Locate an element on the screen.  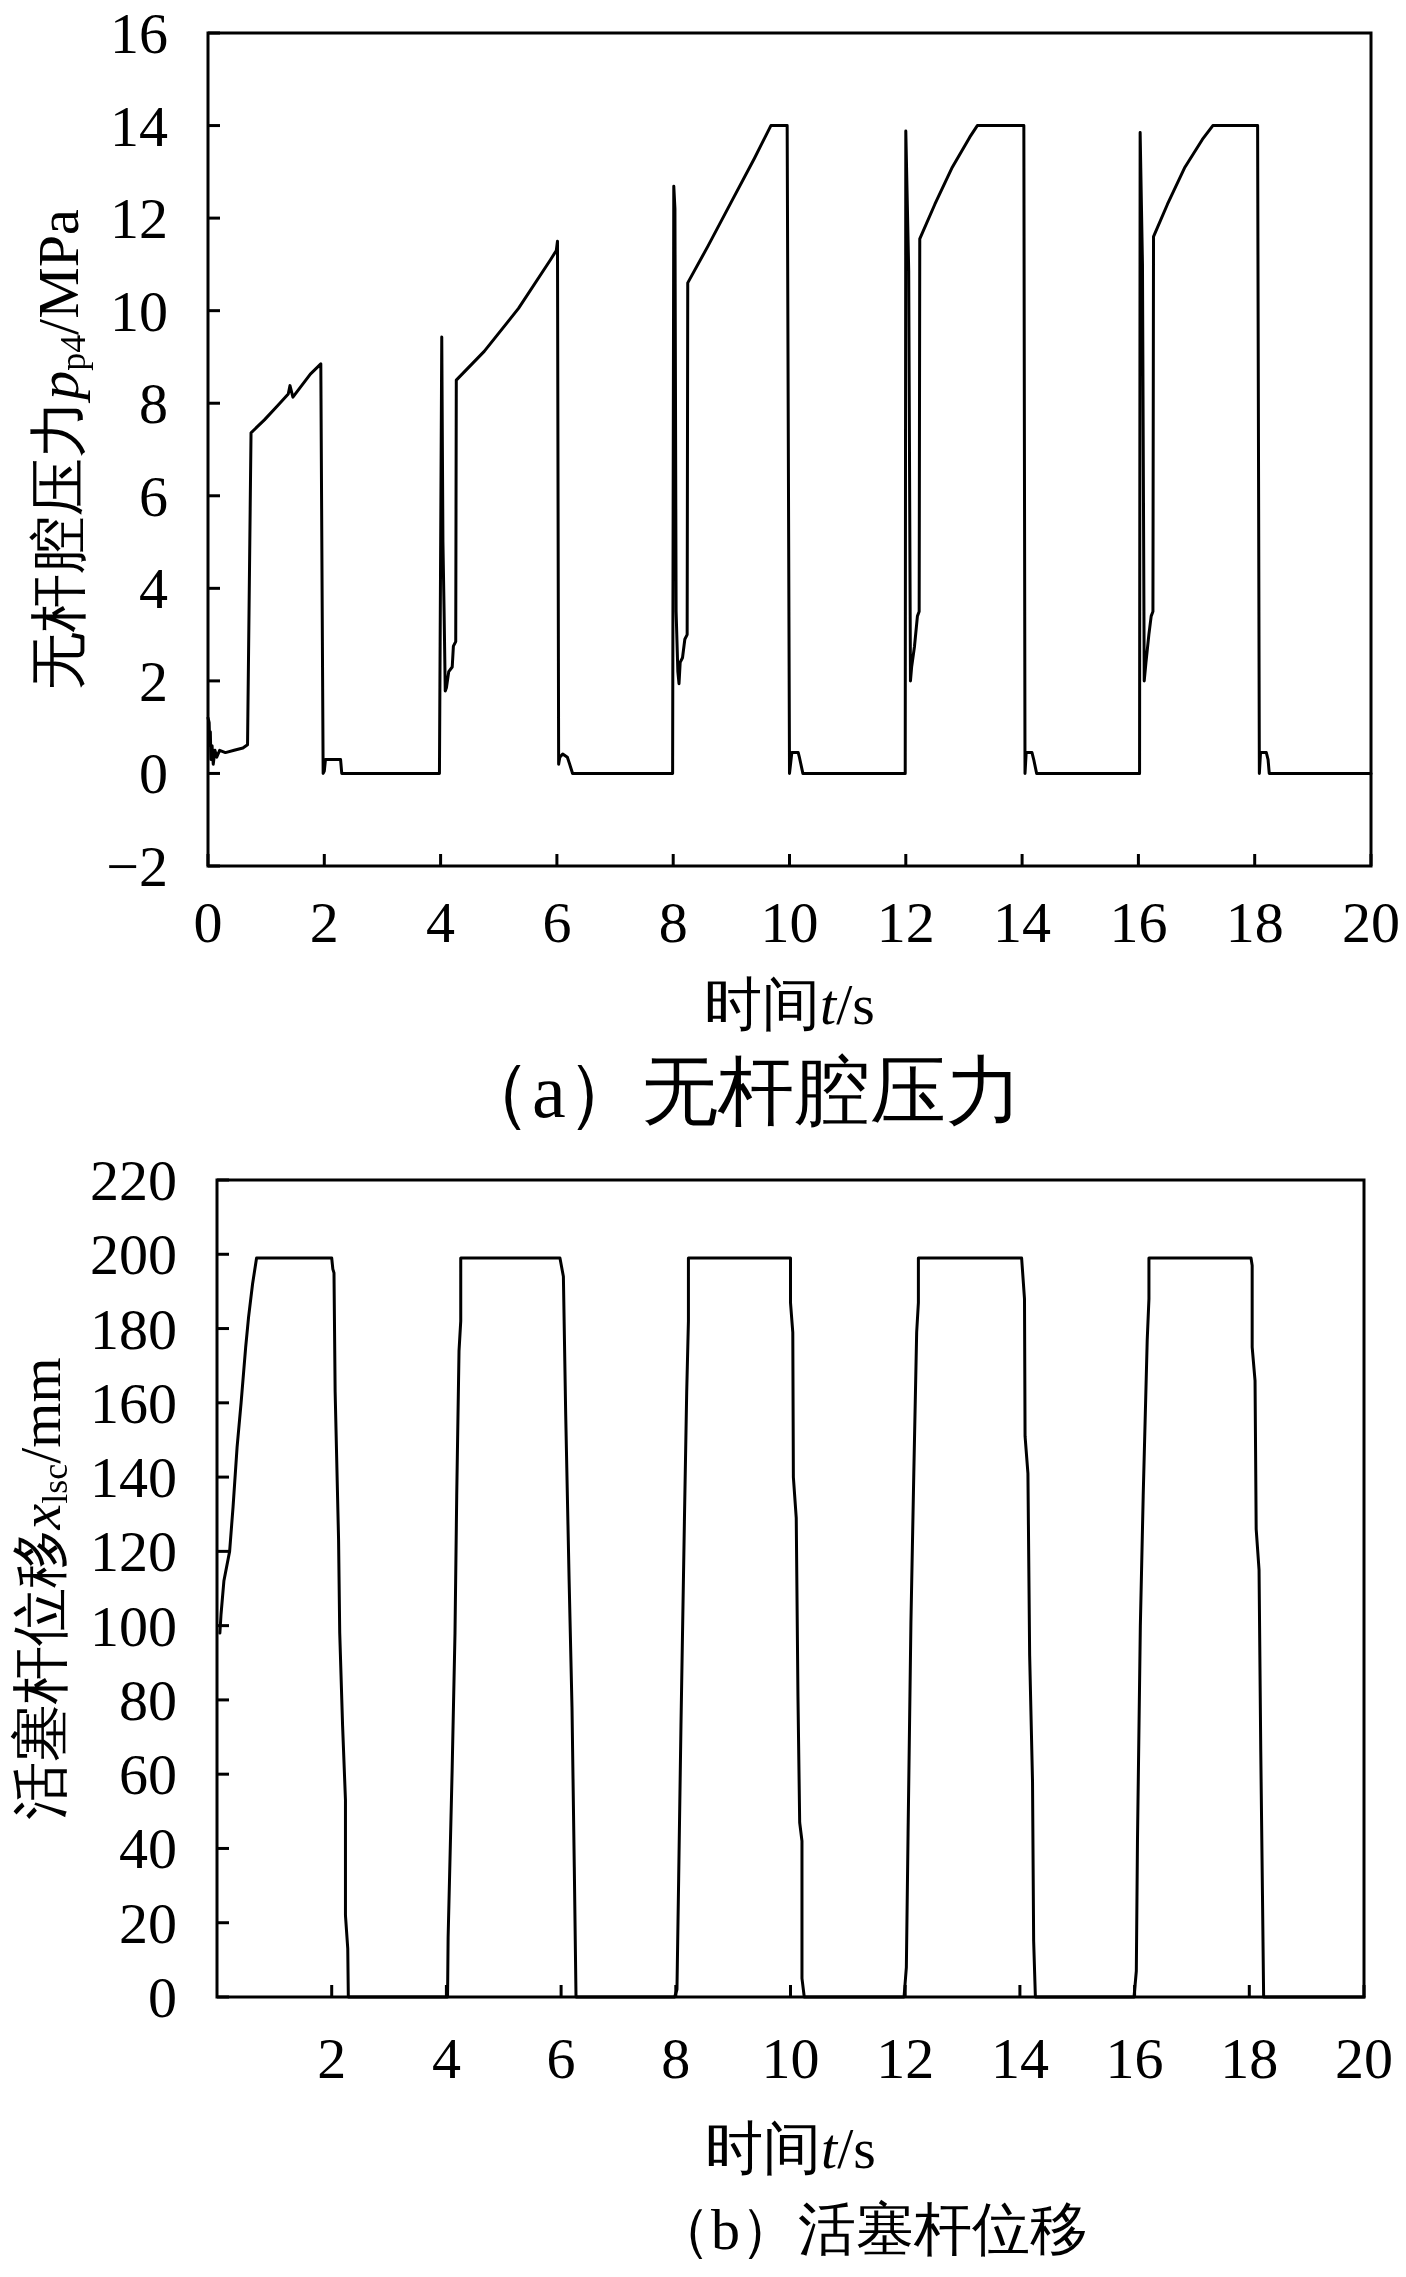
y-tick-label: 6 is located at coordinates (153, 496).